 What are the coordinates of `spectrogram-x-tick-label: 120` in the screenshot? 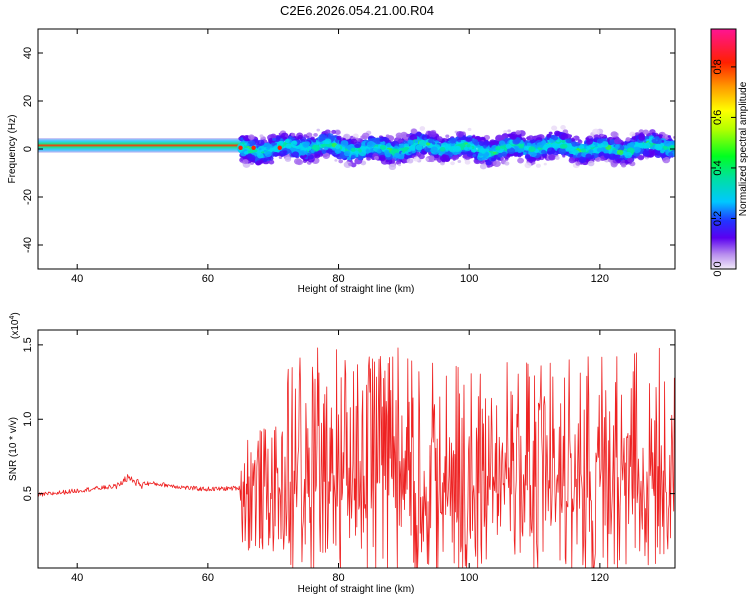 It's located at (600, 279).